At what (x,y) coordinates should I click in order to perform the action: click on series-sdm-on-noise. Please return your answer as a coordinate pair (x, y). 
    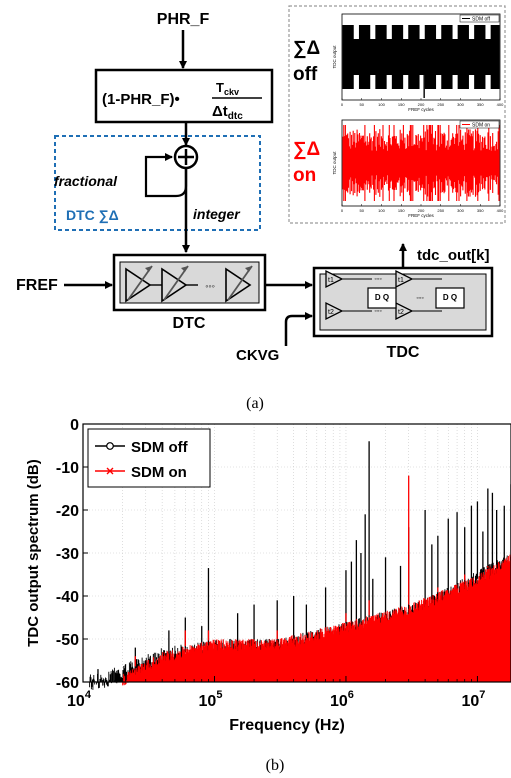
    Looking at the image, I should click on (316, 620).